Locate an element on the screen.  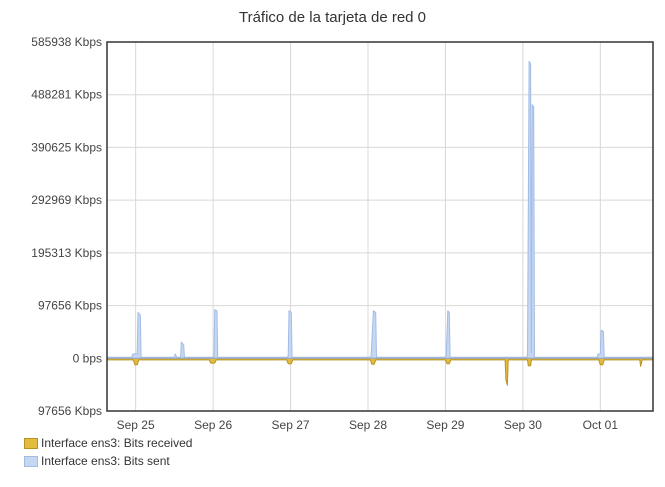
legend-item-sent: Interface ens3: Bits sent is located at coordinates (108, 461).